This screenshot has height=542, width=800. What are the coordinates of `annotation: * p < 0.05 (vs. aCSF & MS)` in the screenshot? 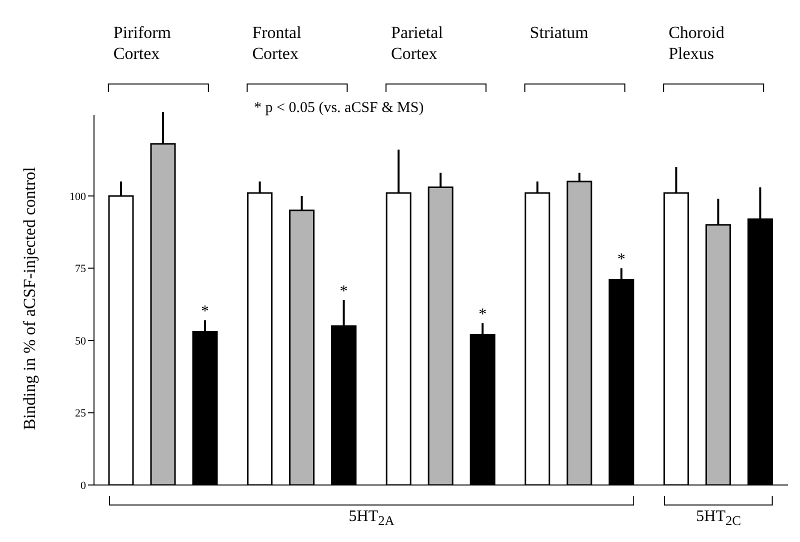 It's located at (339, 108).